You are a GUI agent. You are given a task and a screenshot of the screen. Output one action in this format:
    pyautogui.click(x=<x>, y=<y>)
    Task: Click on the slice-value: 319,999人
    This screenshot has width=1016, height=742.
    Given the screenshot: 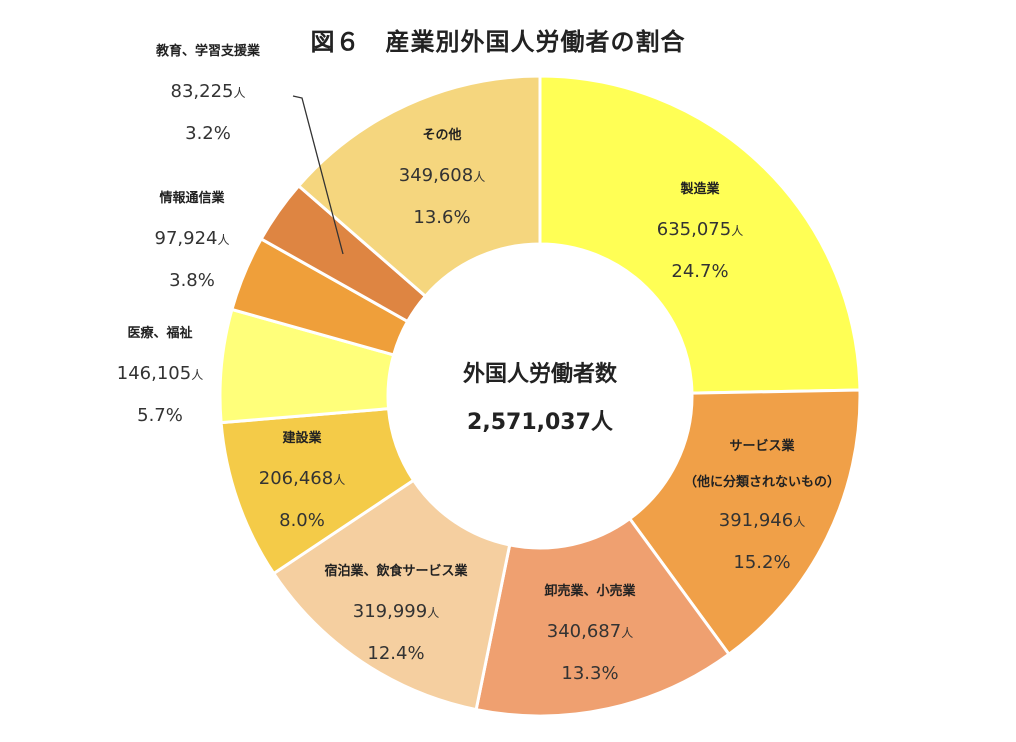 What is the action you would take?
    pyautogui.click(x=396, y=611)
    